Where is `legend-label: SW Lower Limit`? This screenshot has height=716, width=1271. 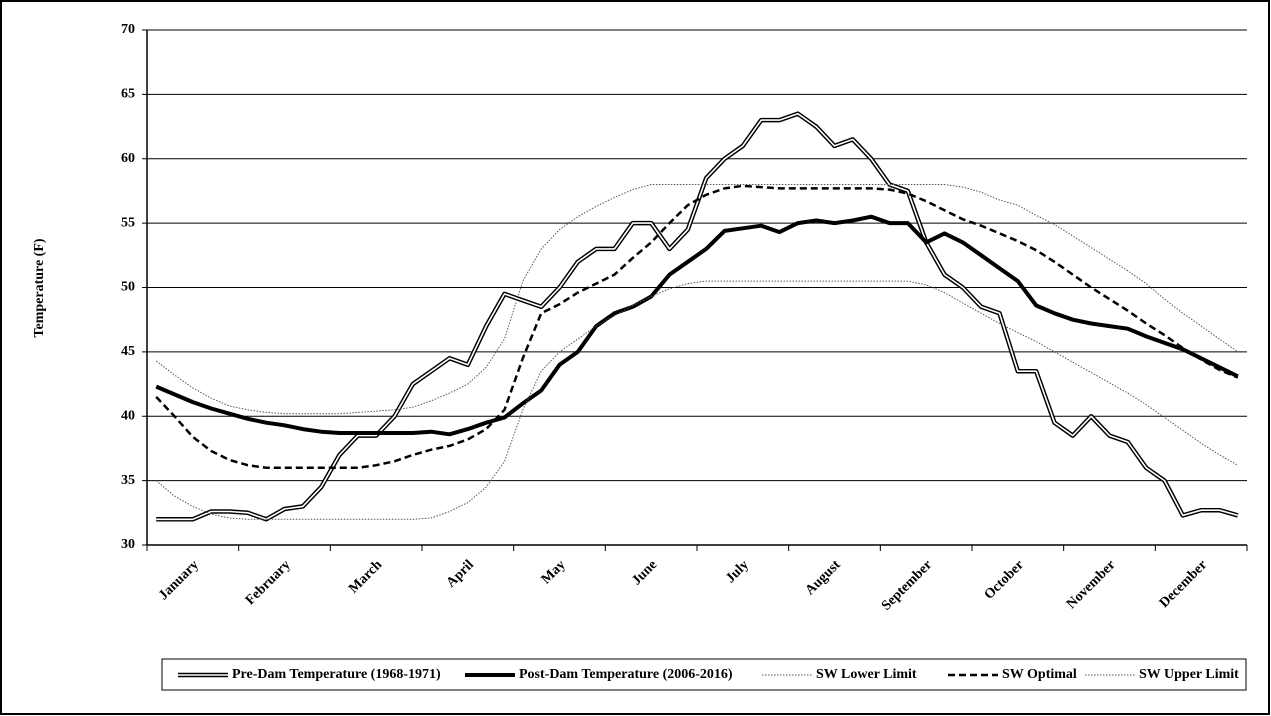
legend-label: SW Lower Limit is located at coordinates (866, 674).